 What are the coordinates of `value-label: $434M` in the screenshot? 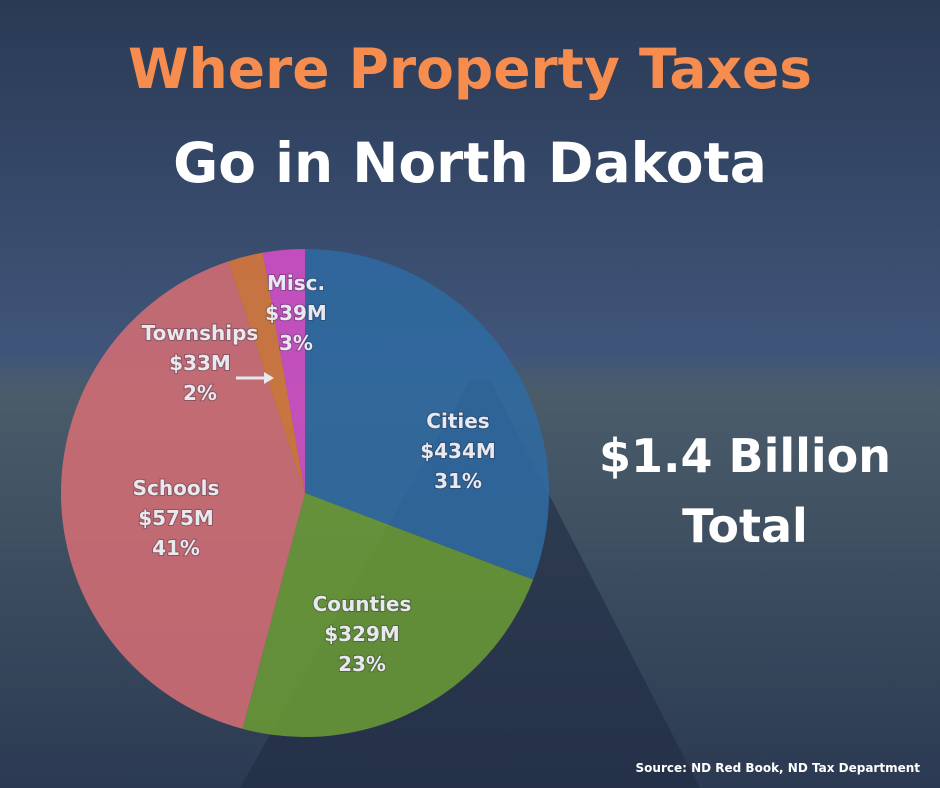 It's located at (458, 451).